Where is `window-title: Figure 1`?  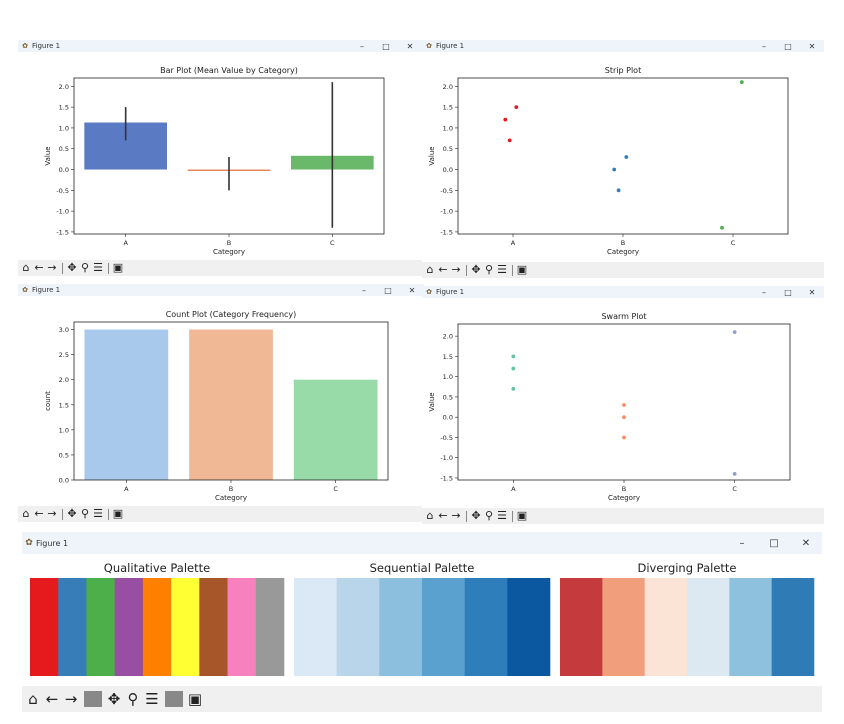 window-title: Figure 1 is located at coordinates (450, 292).